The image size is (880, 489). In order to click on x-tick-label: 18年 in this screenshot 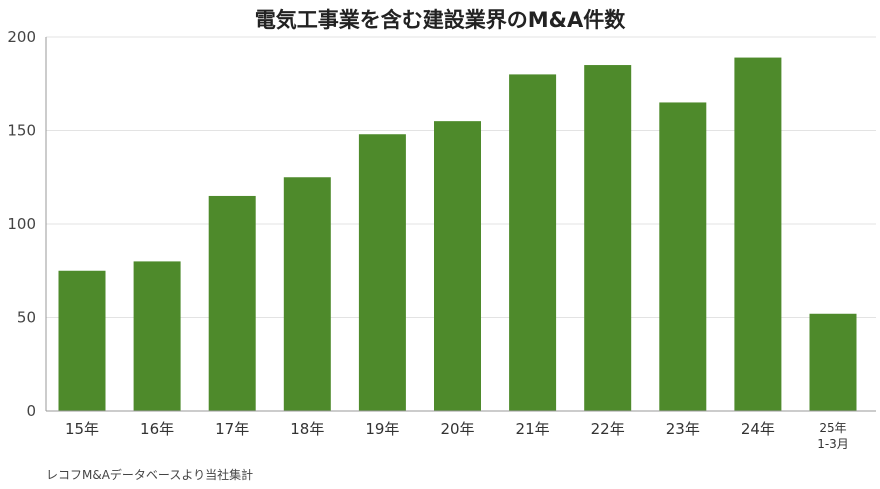, I will do `click(307, 429)`.